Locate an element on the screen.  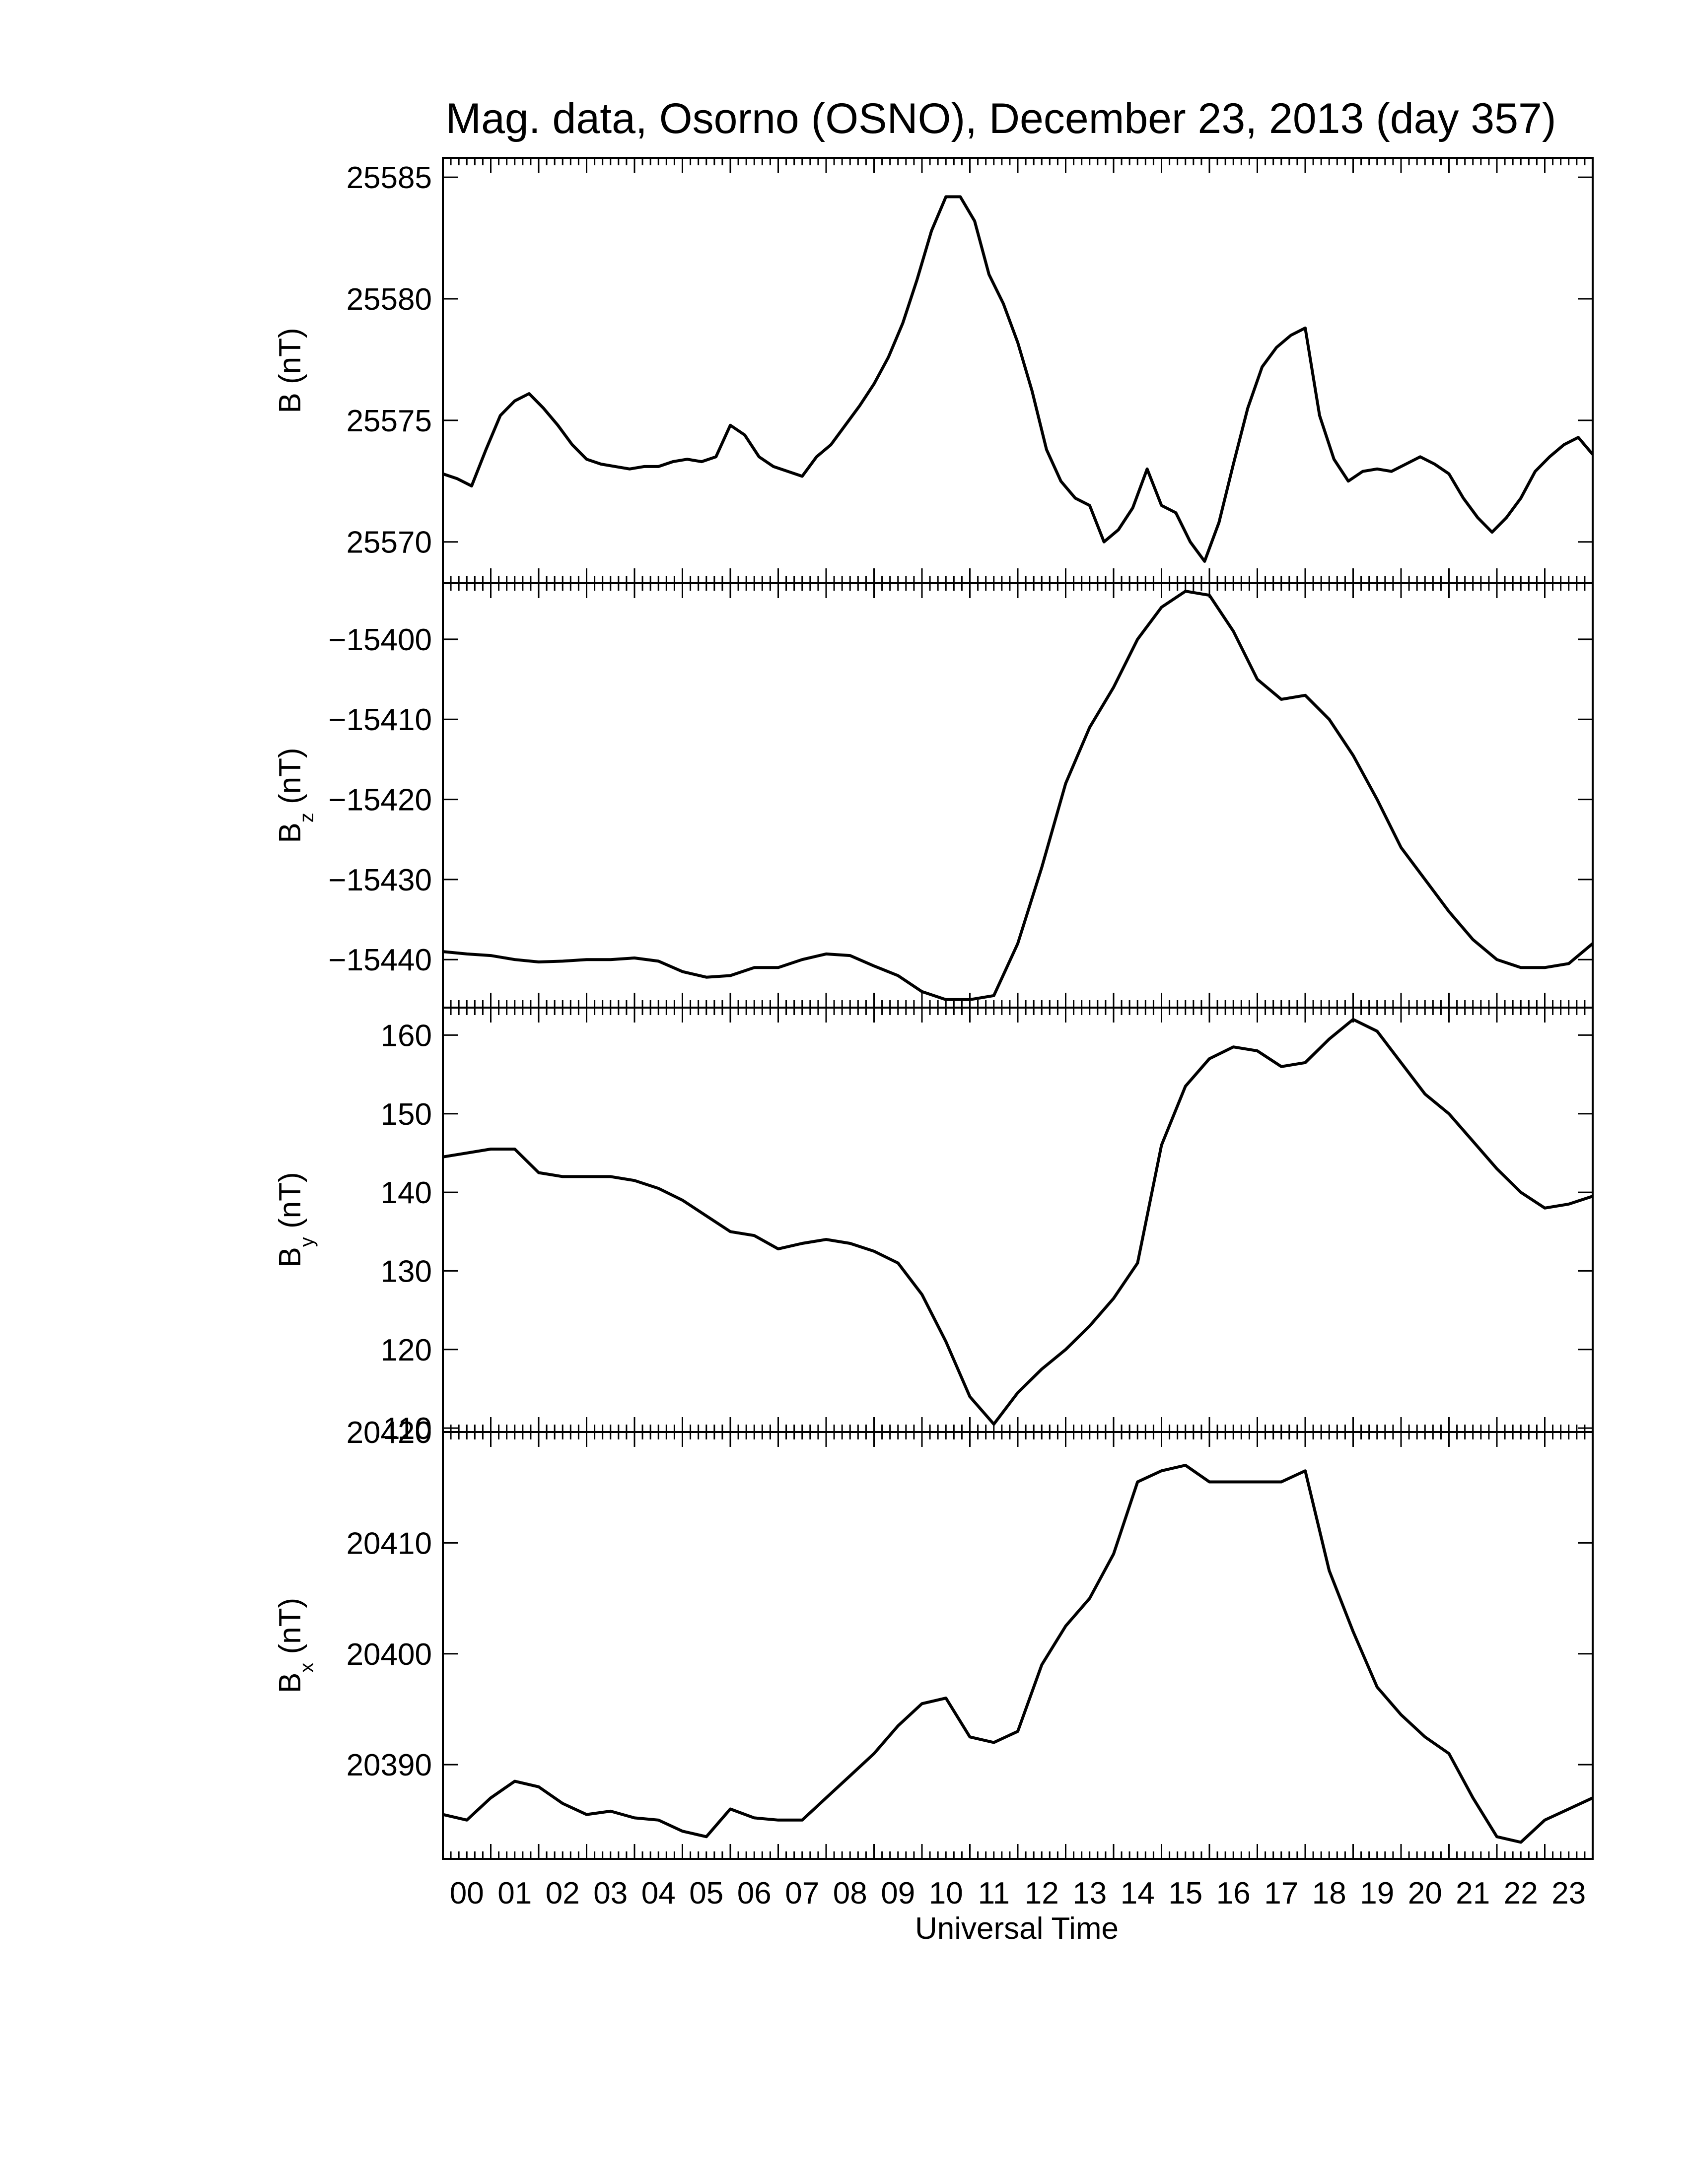
x-tick-label: 17 is located at coordinates (1281, 1893).